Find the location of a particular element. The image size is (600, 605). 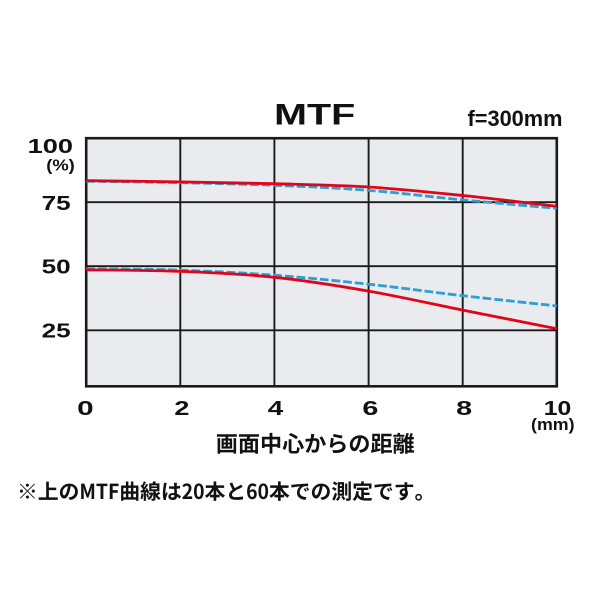

svg-text: 0 is located at coordinates (85, 408).